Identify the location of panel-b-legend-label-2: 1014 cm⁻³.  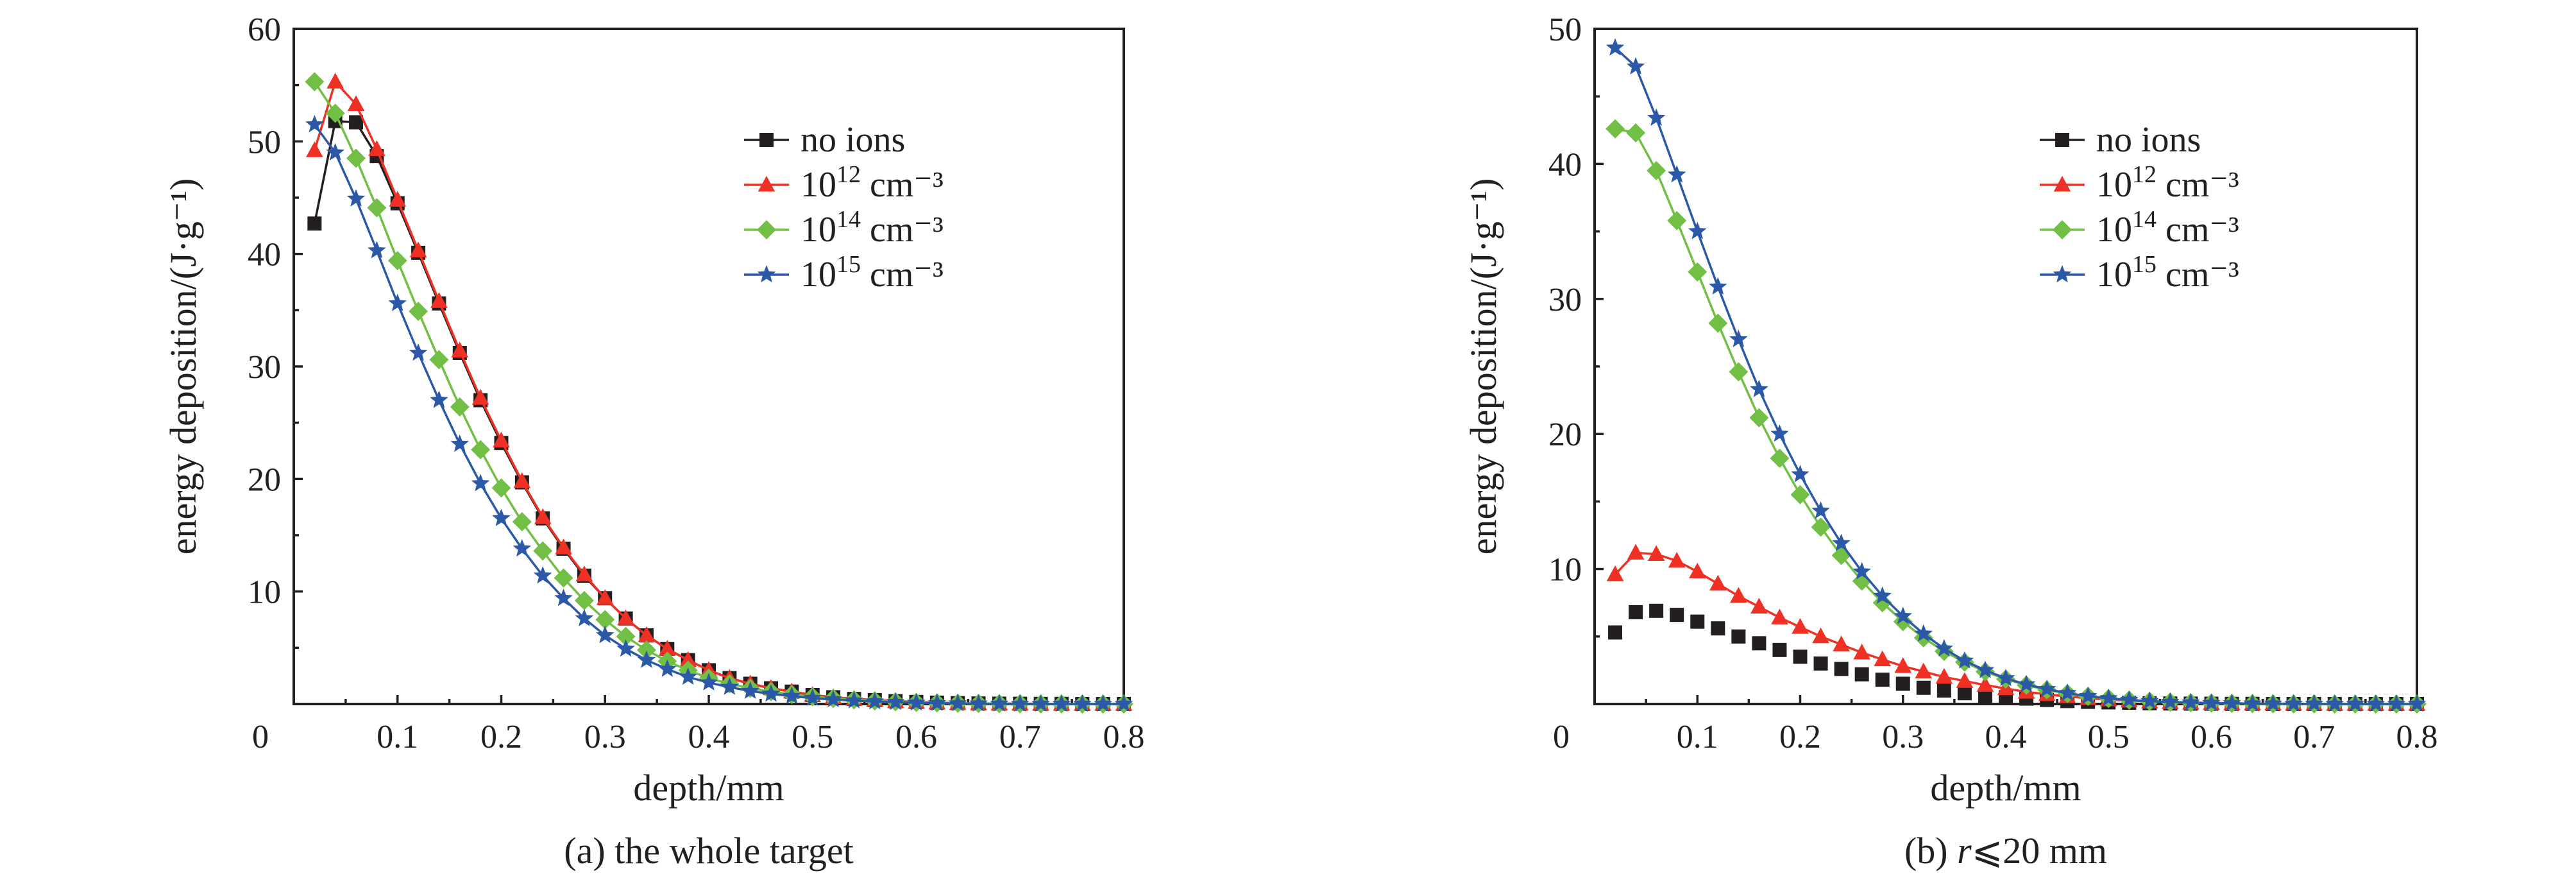
(2167, 228).